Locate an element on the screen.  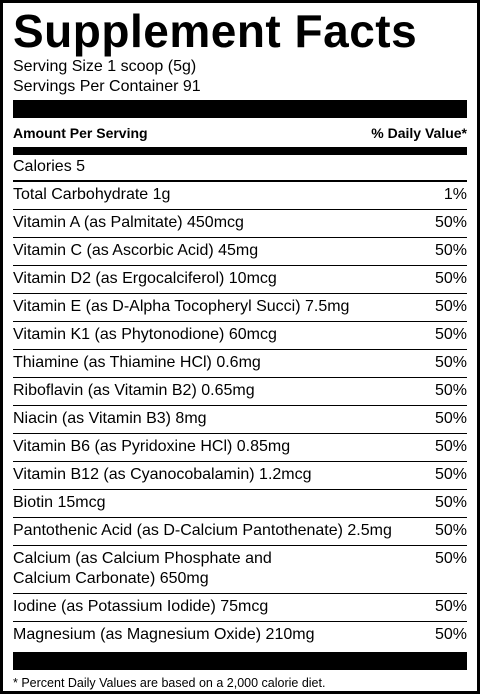
table-row: Magnesium (as Magnesium Oxide) 210mg 50% is located at coordinates (240, 635).